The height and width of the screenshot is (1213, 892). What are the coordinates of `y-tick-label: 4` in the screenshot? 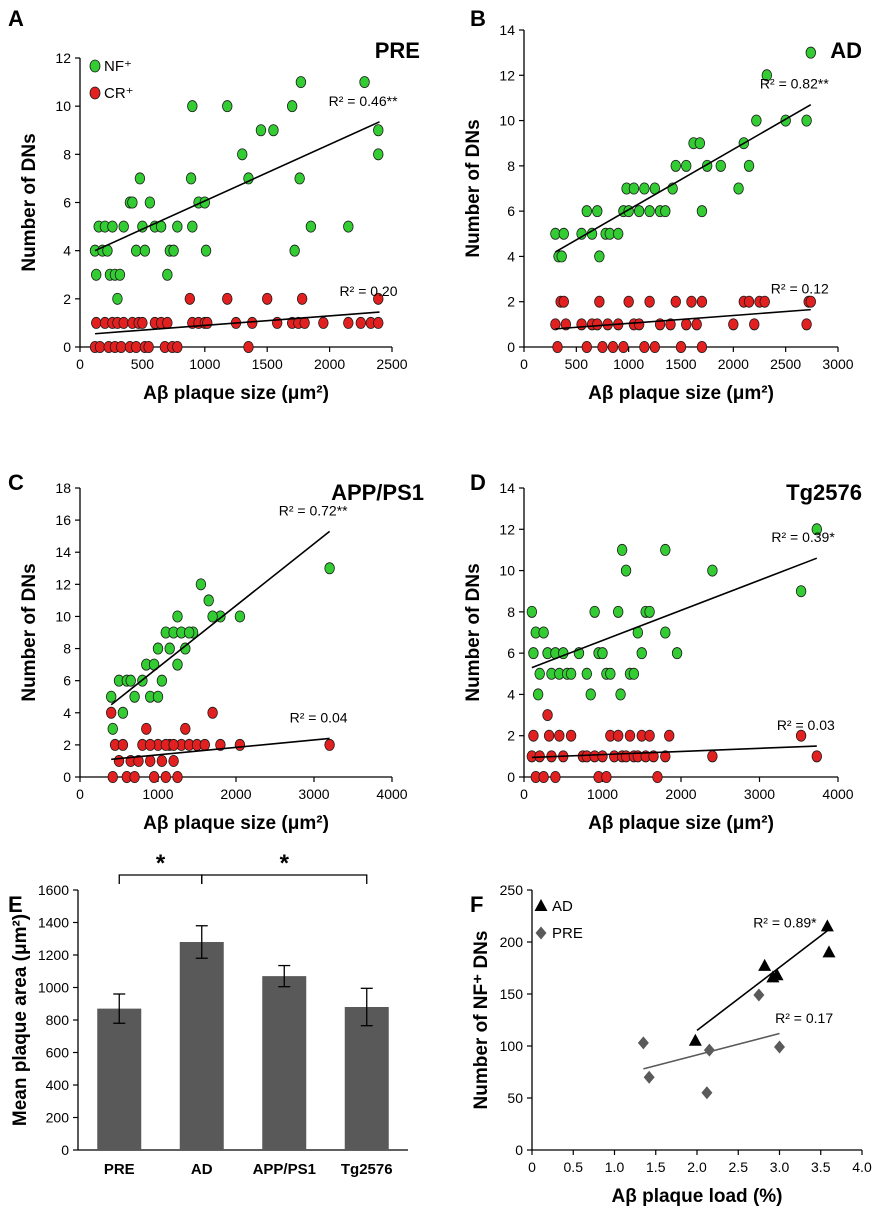 It's located at (511, 694).